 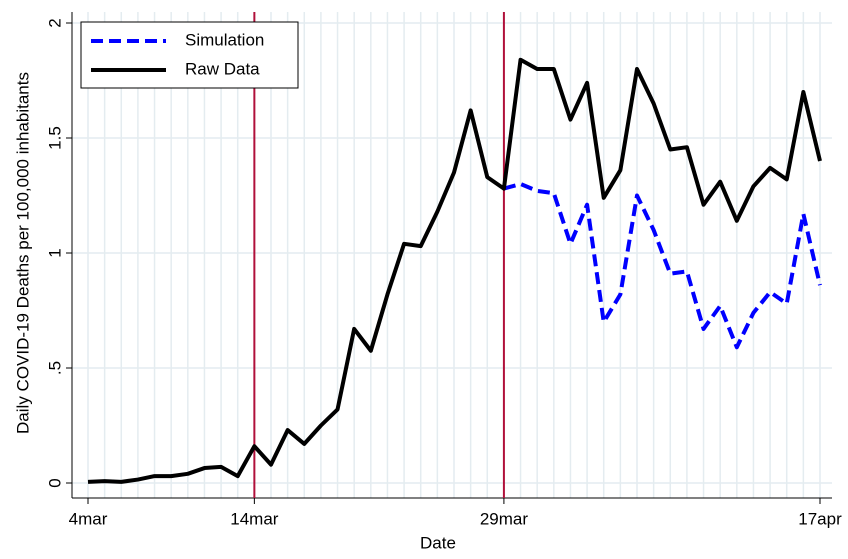 I want to click on legend-label: Raw Data, so click(x=222, y=68).